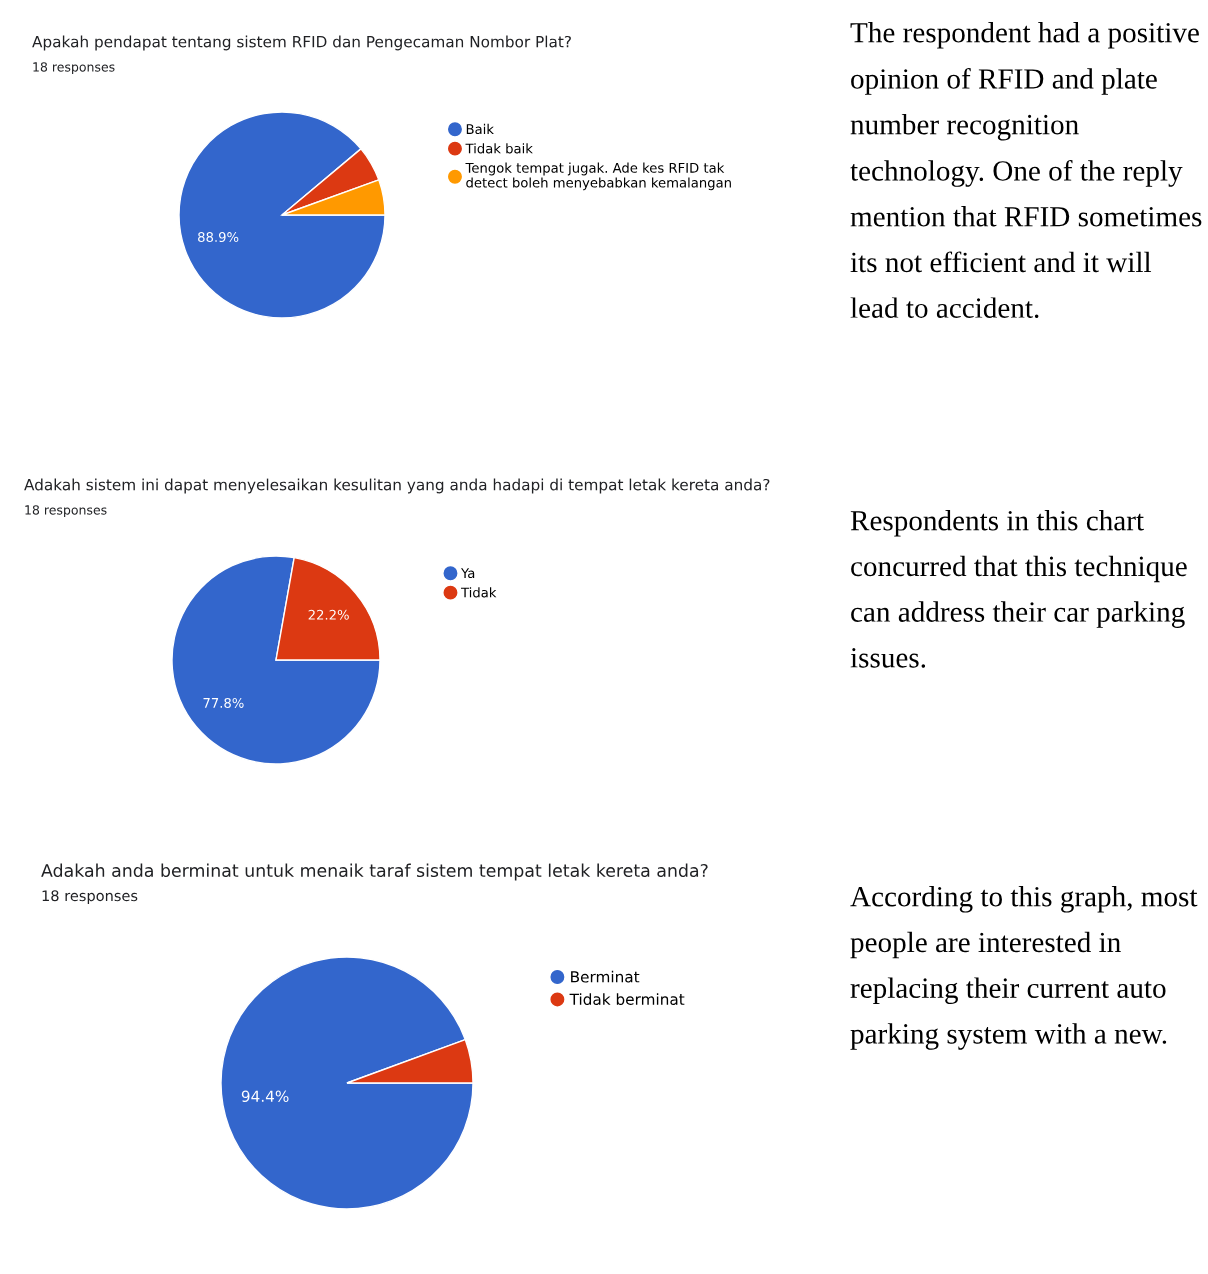  Describe the element at coordinates (223, 702) in the screenshot. I see `data-label: 77.8%` at that location.